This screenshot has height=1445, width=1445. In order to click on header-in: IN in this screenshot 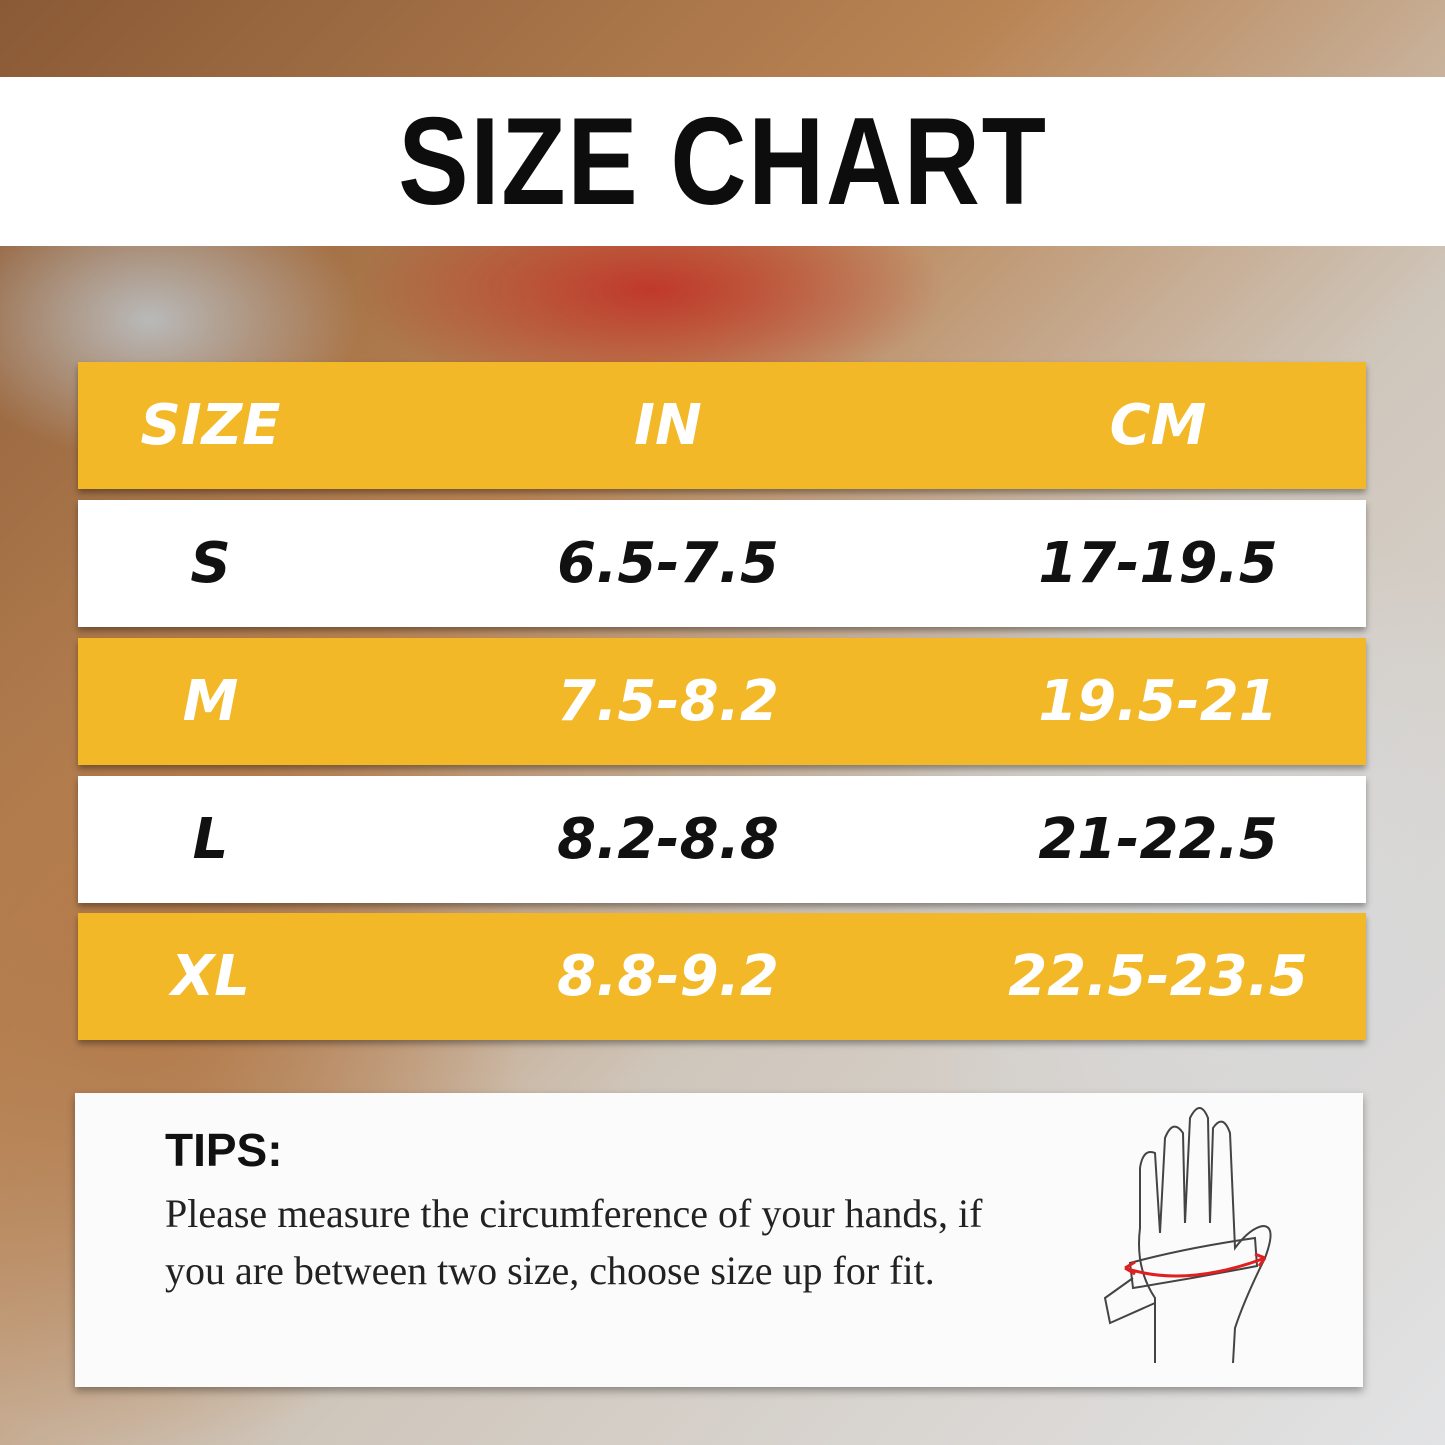, I will do `click(668, 425)`.